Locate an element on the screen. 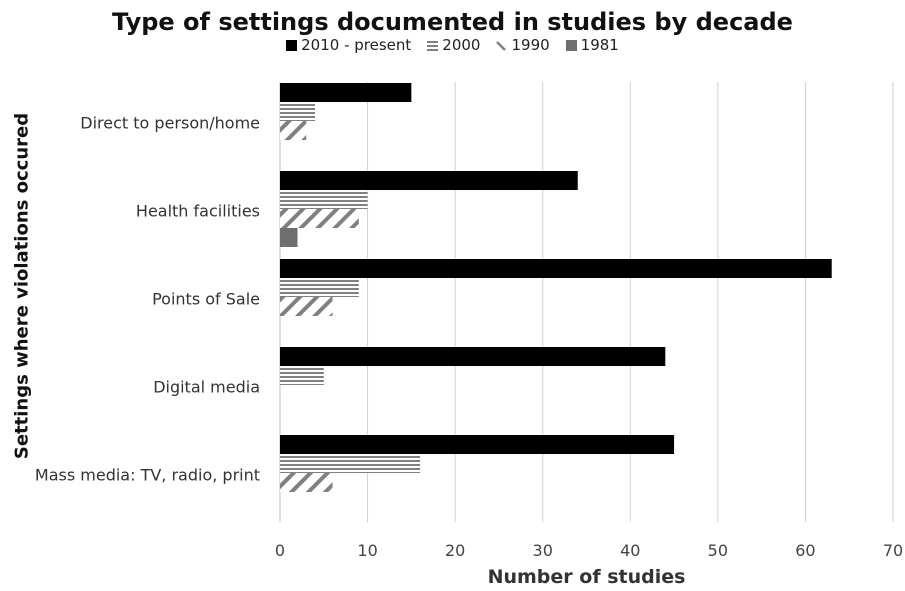 The width and height of the screenshot is (905, 591). category-label: Mass media: TV, radio, print is located at coordinates (147, 475).